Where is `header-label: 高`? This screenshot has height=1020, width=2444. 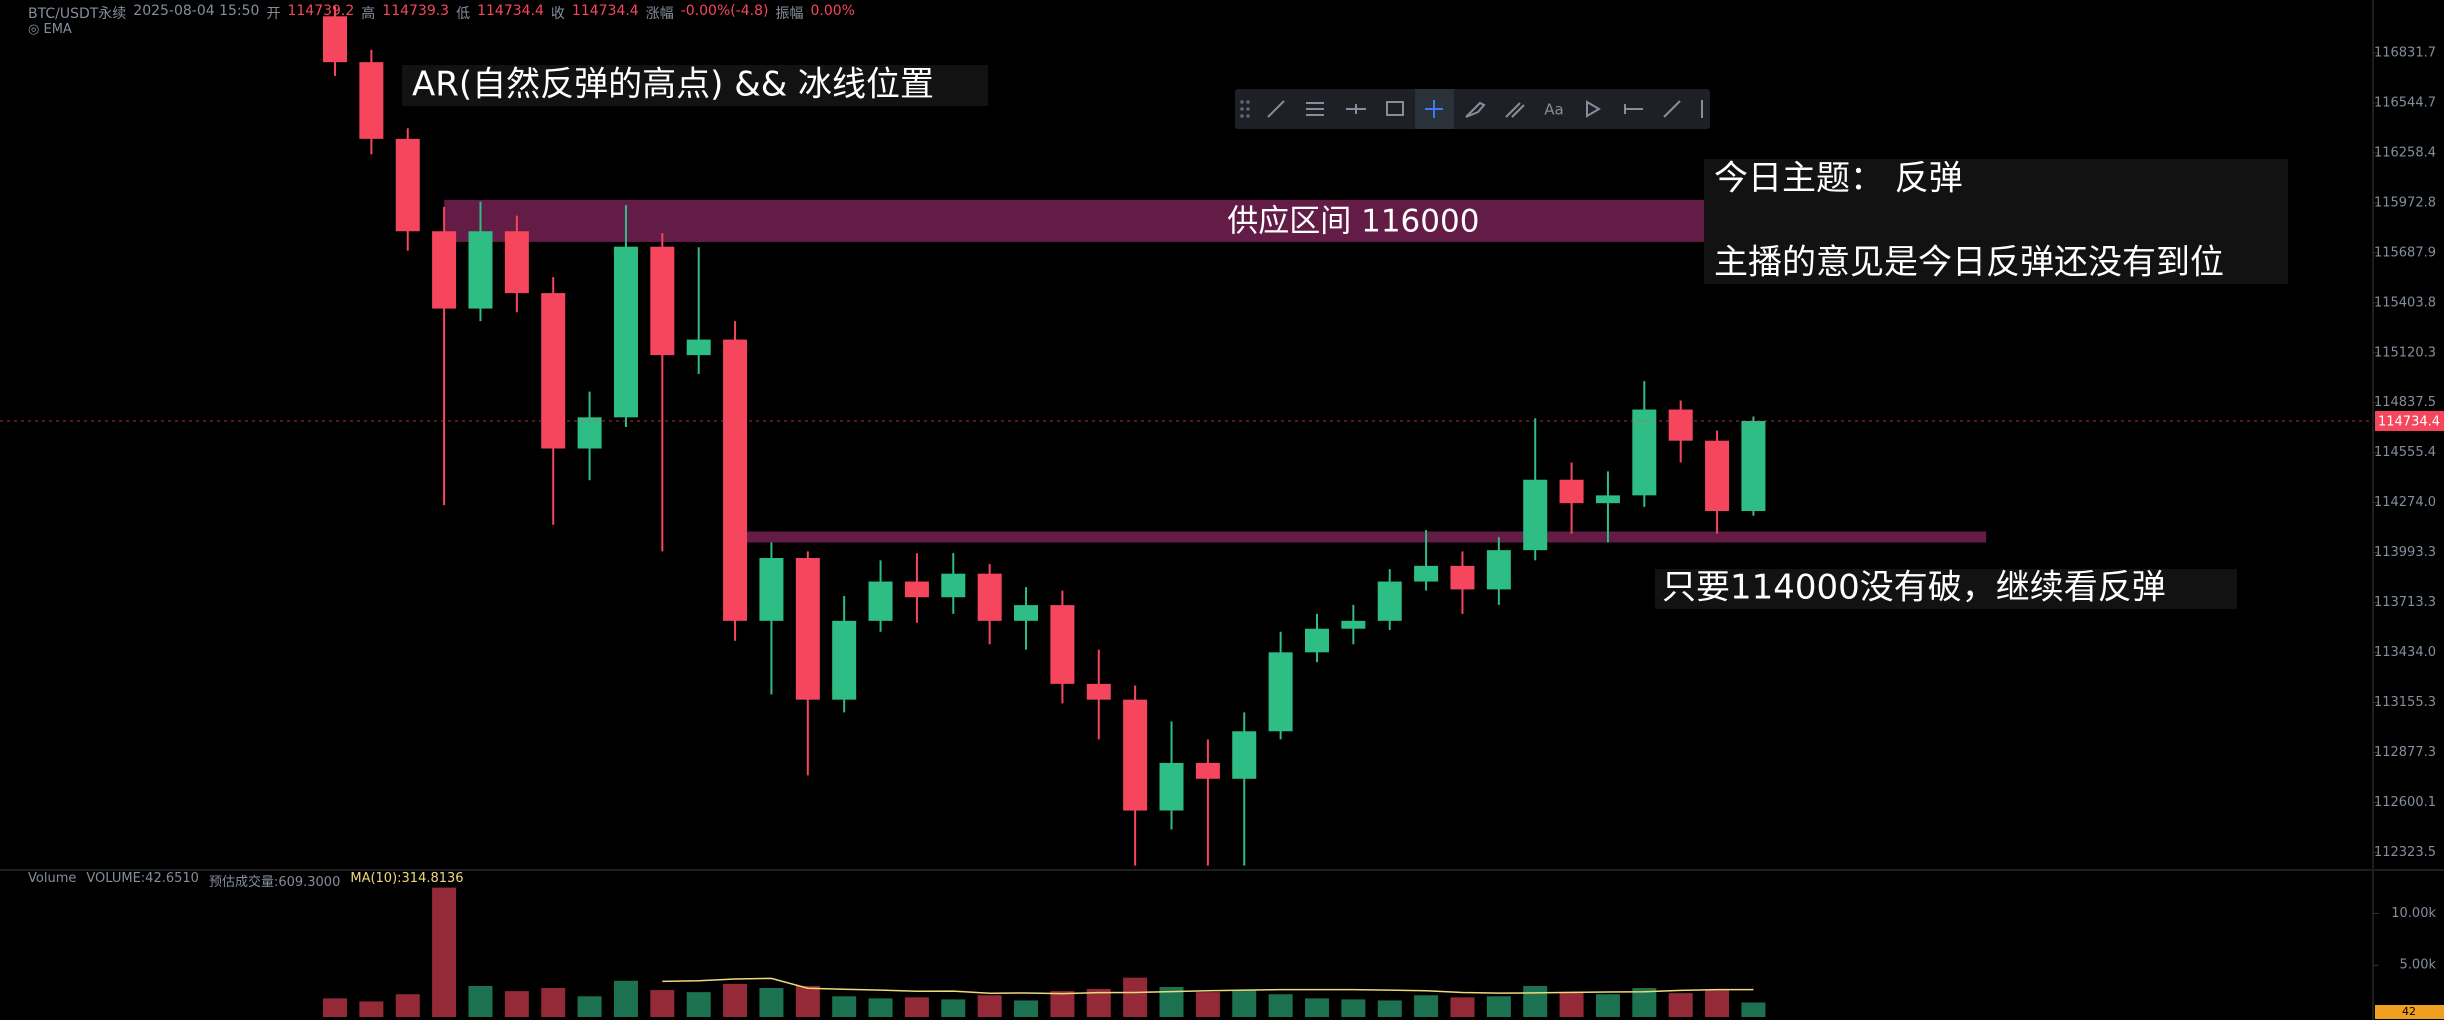
header-label: 高 is located at coordinates (368, 14).